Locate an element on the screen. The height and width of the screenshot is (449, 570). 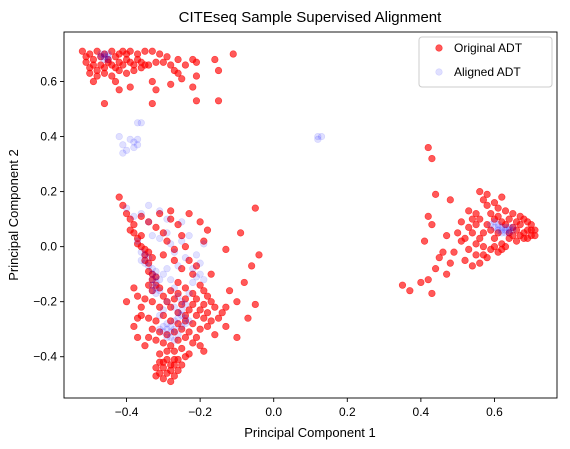
y-axis-label: Principal Component 2 is located at coordinates (13, 215).